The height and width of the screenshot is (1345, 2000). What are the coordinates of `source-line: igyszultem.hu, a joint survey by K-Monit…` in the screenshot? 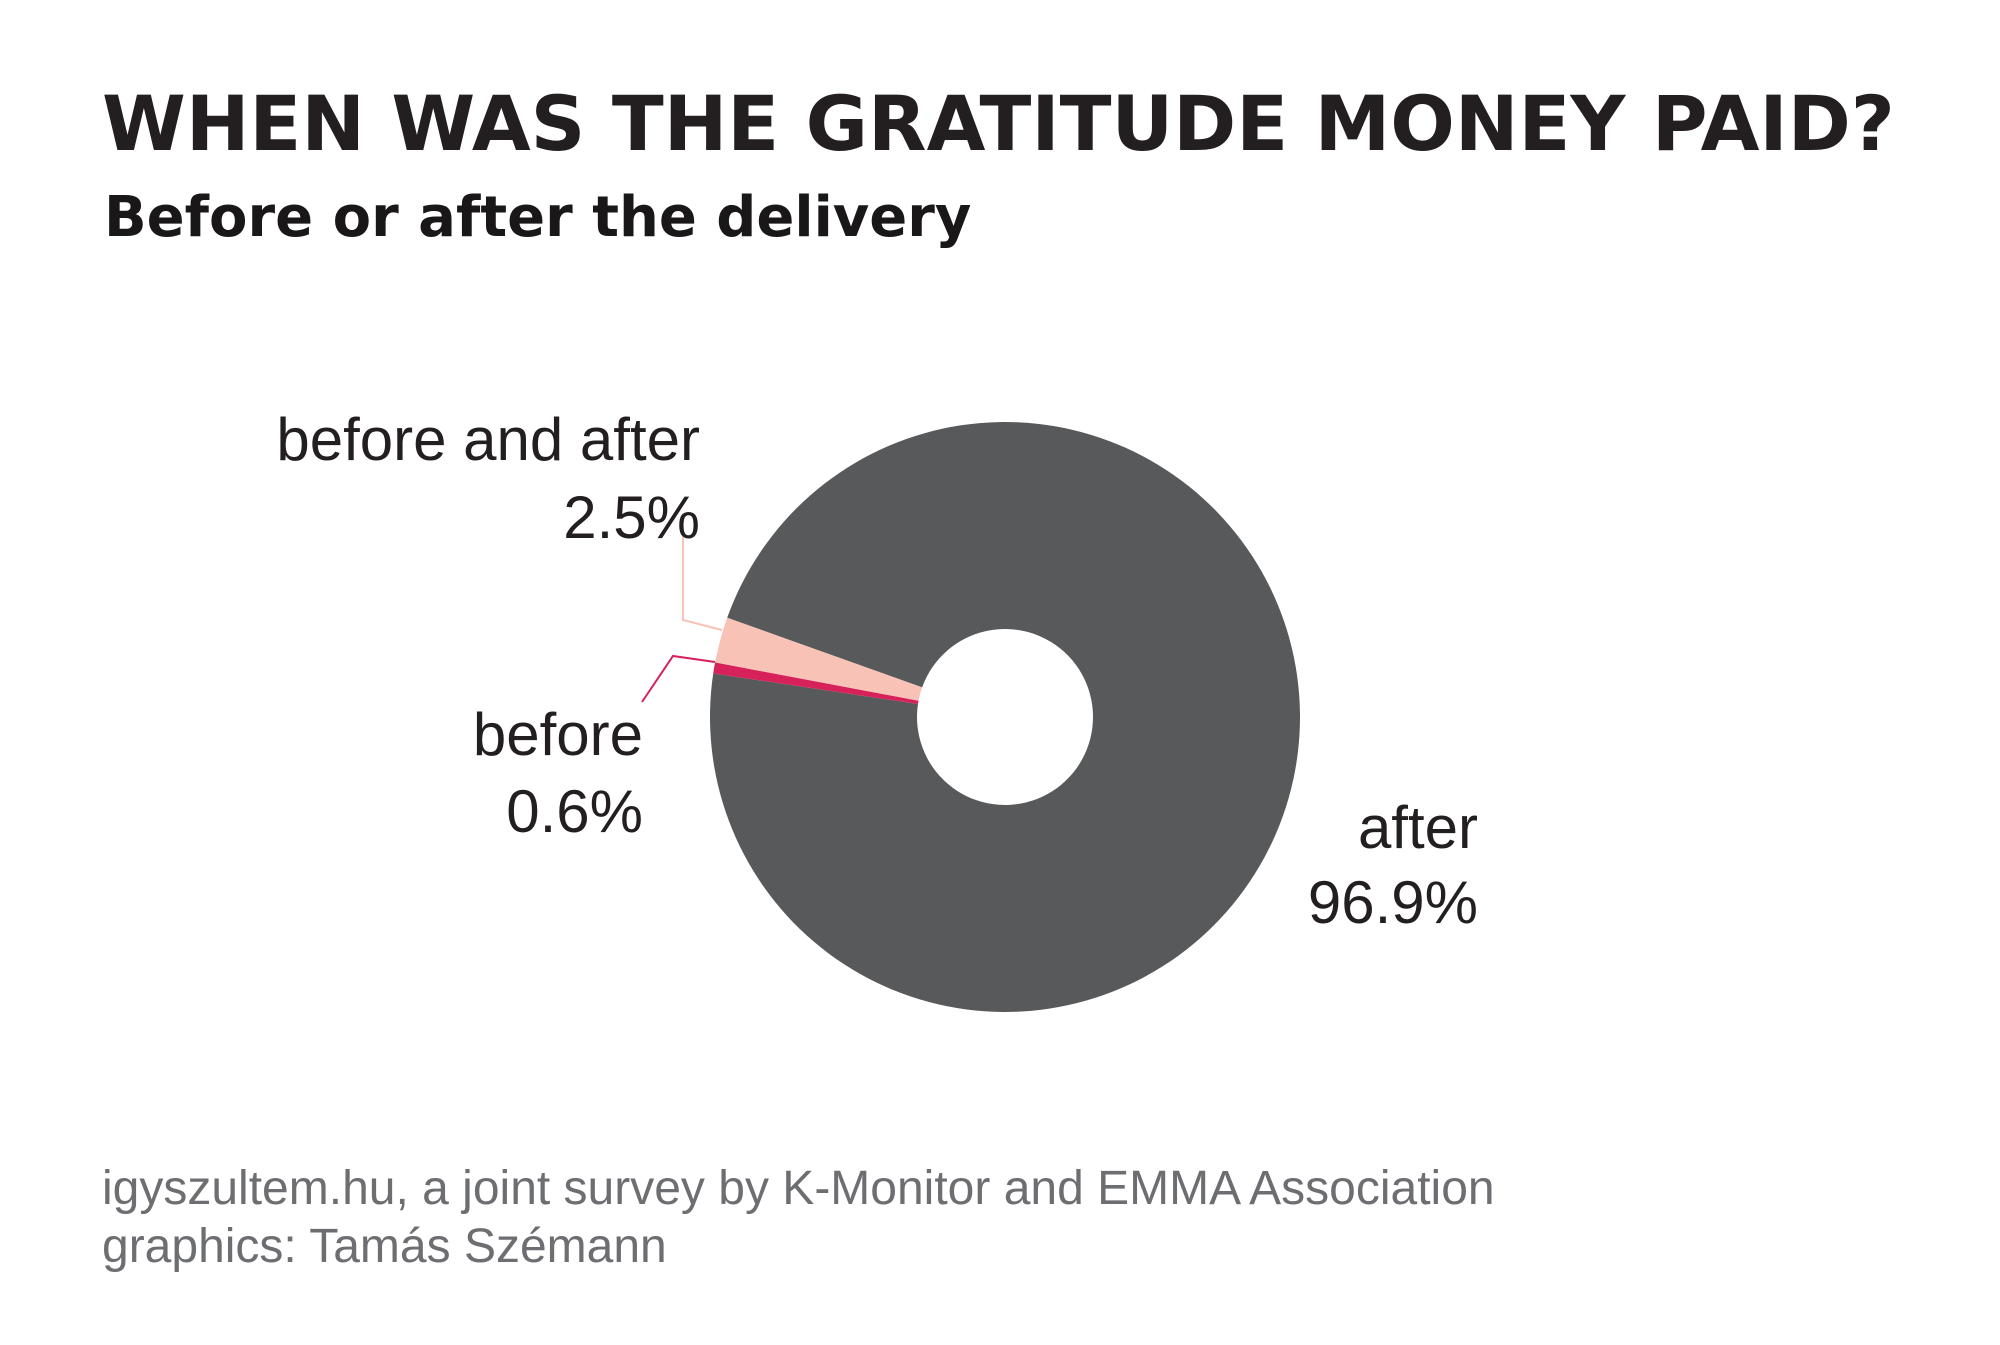 It's located at (798, 1188).